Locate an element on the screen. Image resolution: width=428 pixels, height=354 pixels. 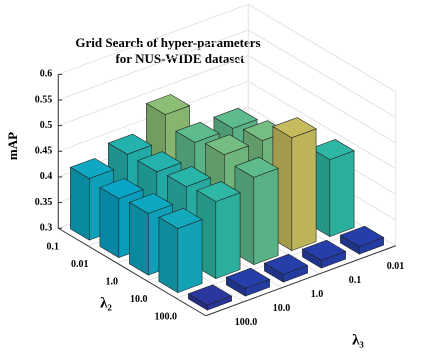
y-tick-label: 0.1 is located at coordinates (355, 280).